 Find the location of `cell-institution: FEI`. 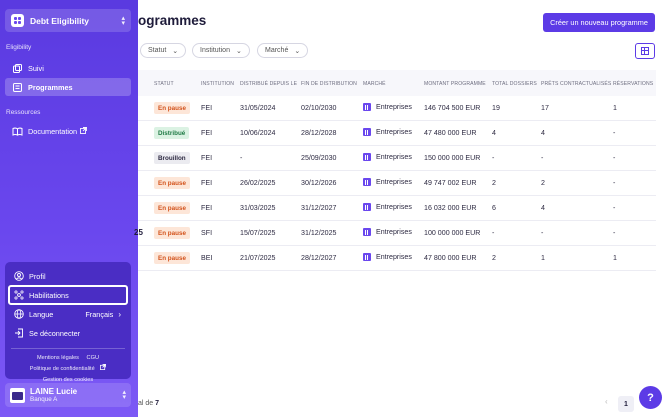

cell-institution: FEI is located at coordinates (207, 208).